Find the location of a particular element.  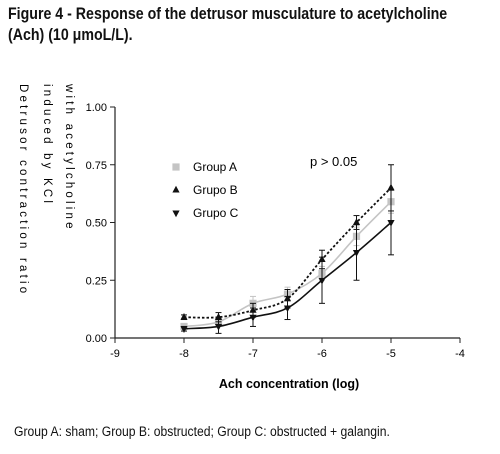

y-tick-label: 0.75 is located at coordinates (96, 166).